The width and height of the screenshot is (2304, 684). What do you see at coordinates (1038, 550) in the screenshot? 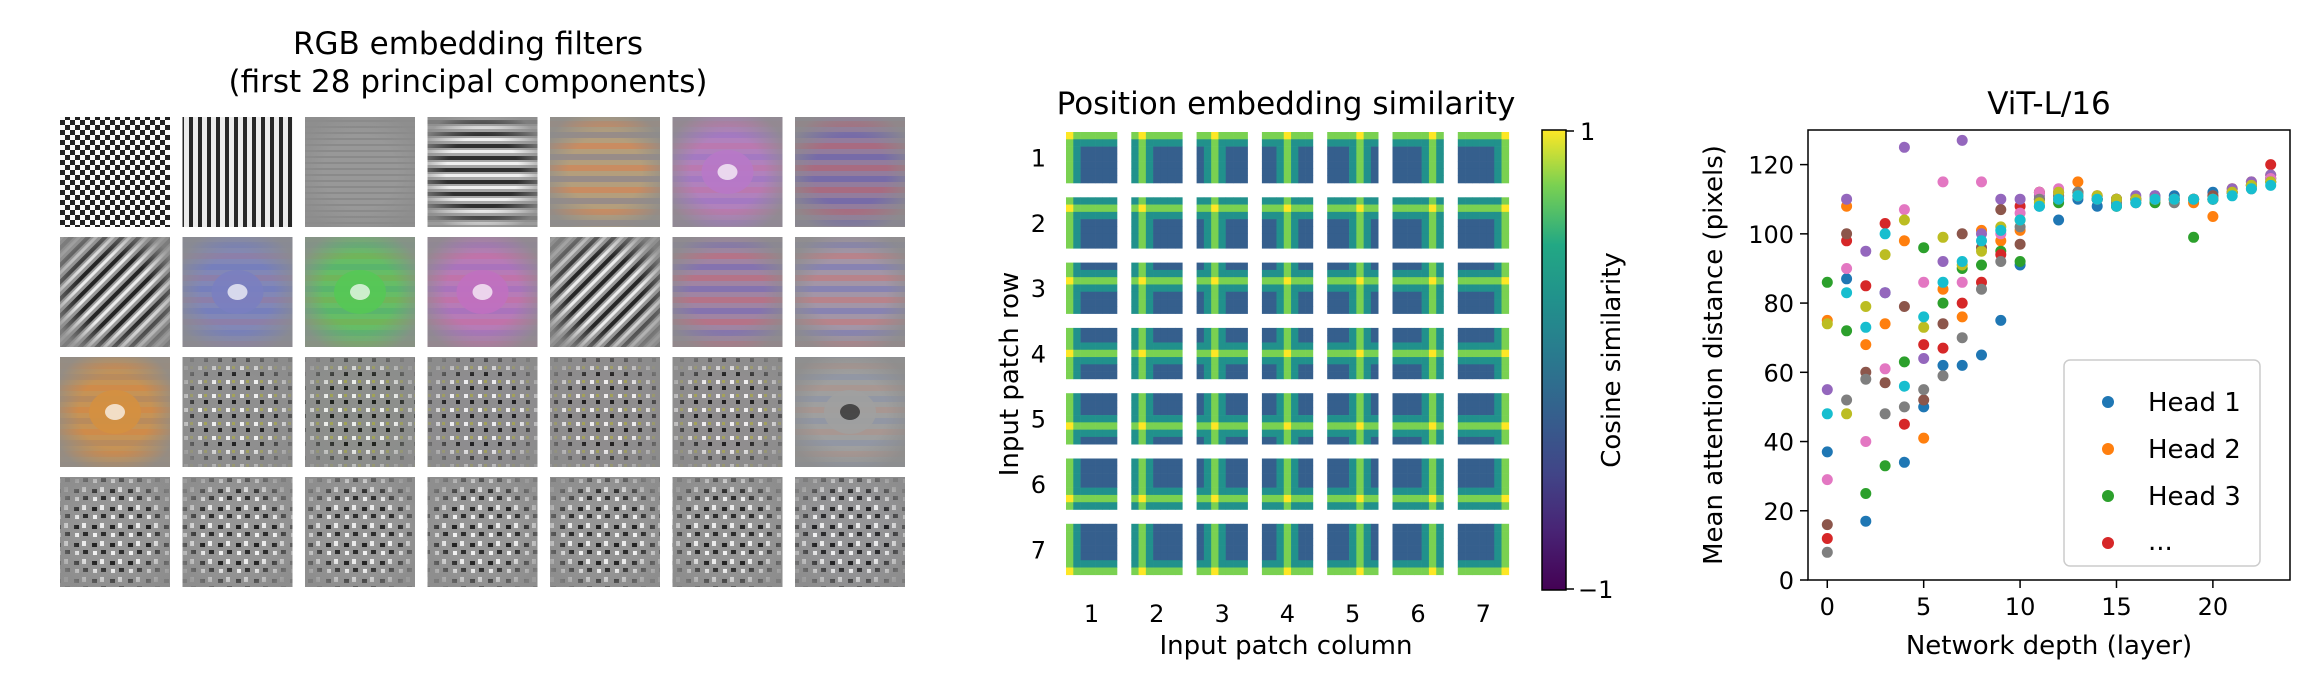
I see `similarity-y-tick-7: 7` at bounding box center [1038, 550].